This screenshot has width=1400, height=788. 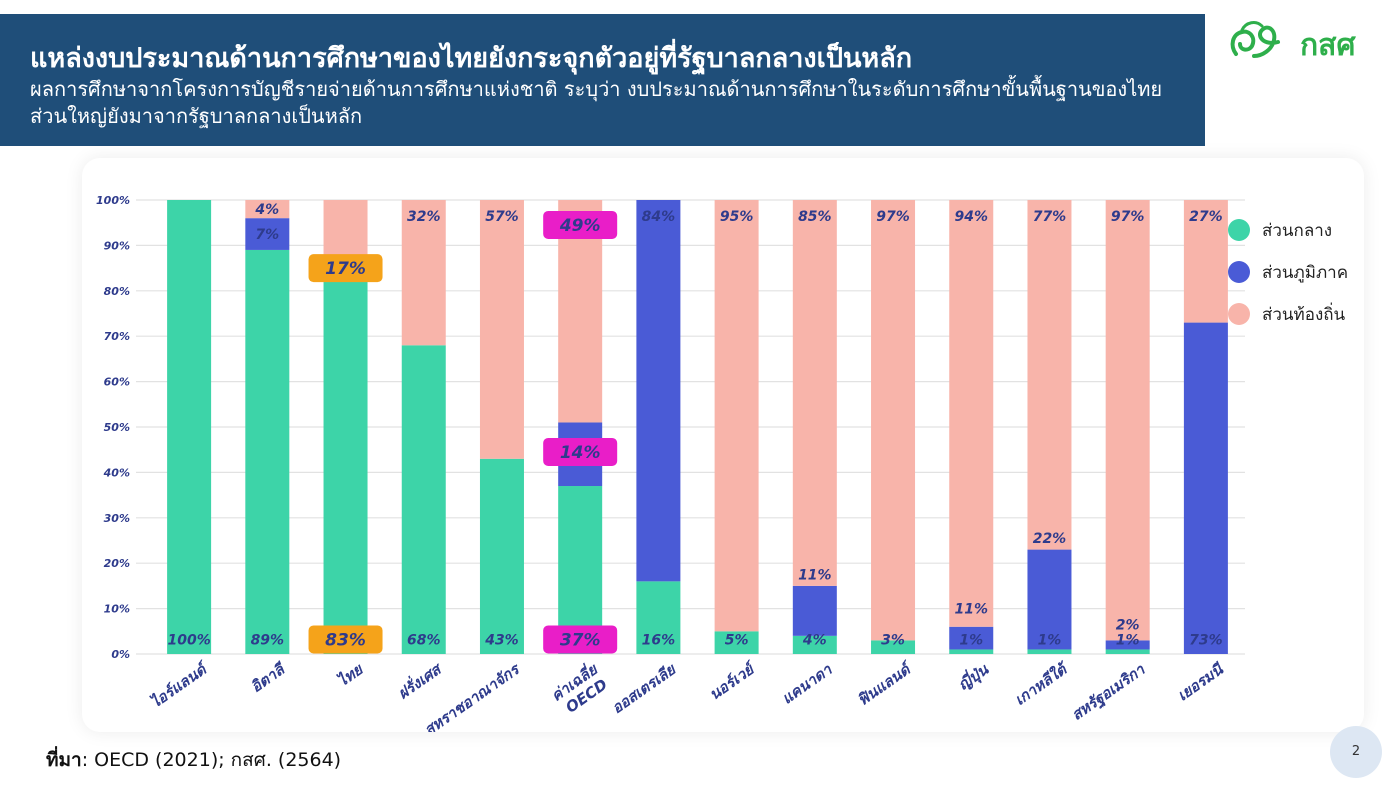 What do you see at coordinates (120, 654) in the screenshot?
I see `y-tick-label: 0%` at bounding box center [120, 654].